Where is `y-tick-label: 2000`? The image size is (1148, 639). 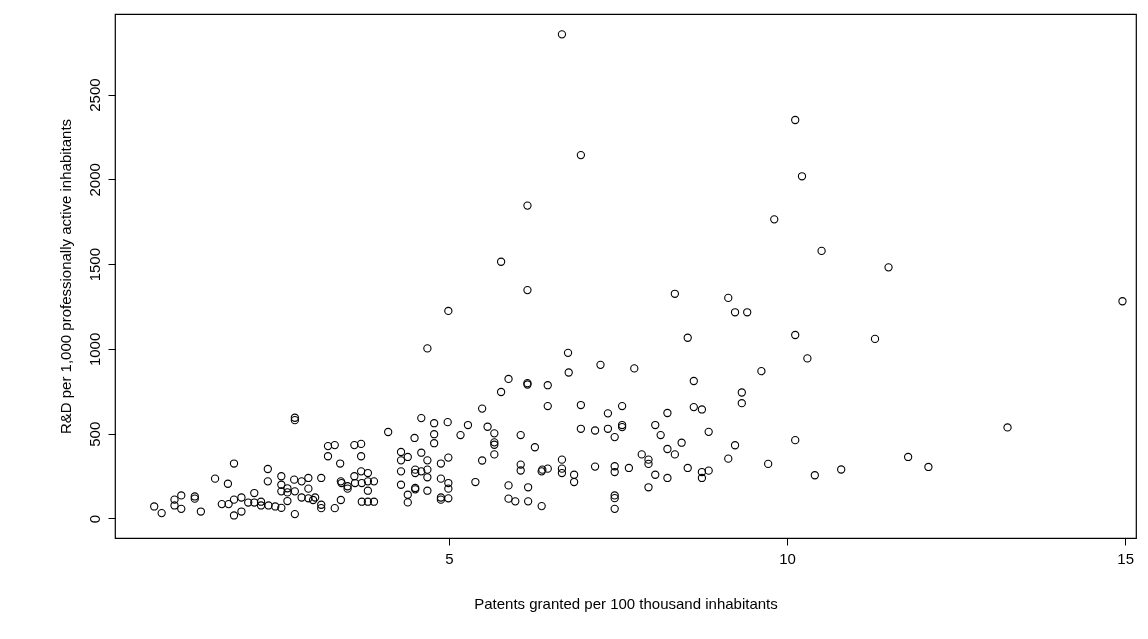 y-tick-label: 2000 is located at coordinates (94, 180).